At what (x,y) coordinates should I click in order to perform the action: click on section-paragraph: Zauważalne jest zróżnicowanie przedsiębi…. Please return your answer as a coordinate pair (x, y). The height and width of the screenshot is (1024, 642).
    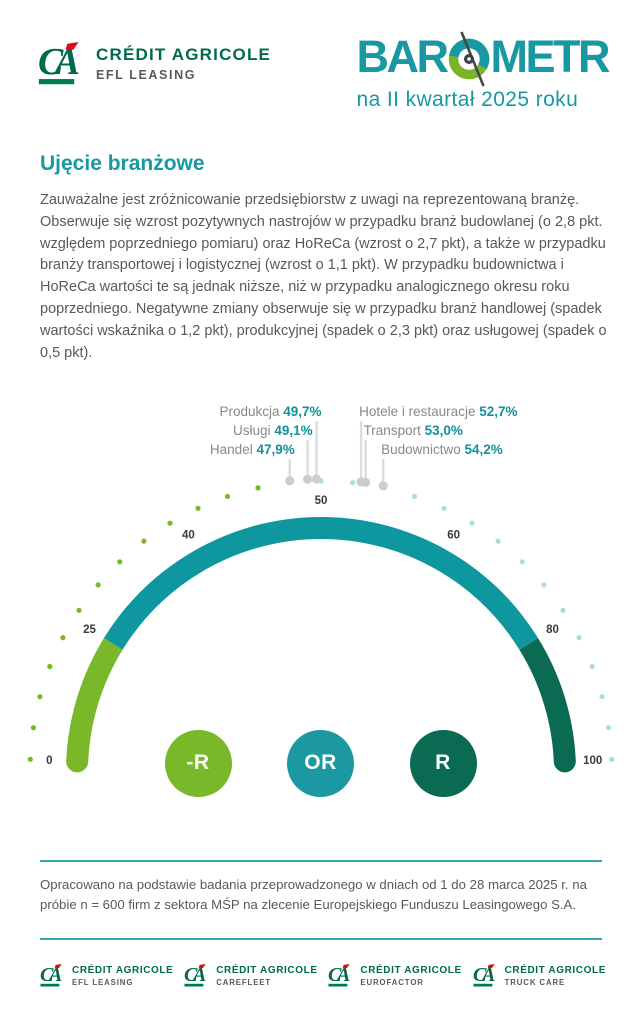
    Looking at the image, I should click on (323, 276).